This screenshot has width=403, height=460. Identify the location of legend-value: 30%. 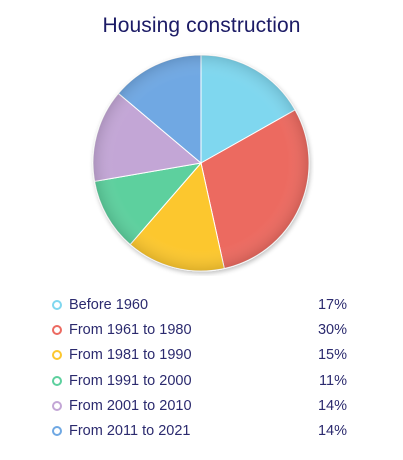
(332, 329).